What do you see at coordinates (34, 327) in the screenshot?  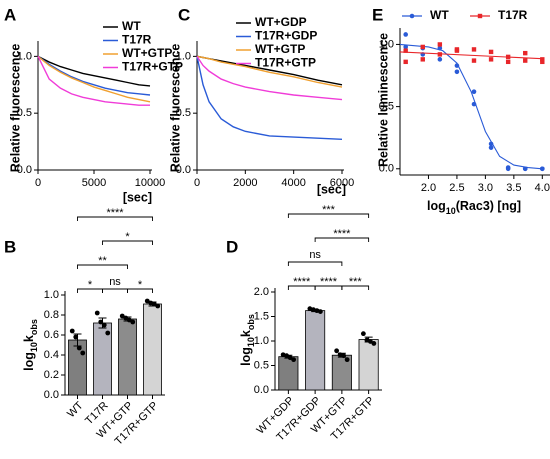 I see `axis-label-part: obs` at bounding box center [34, 327].